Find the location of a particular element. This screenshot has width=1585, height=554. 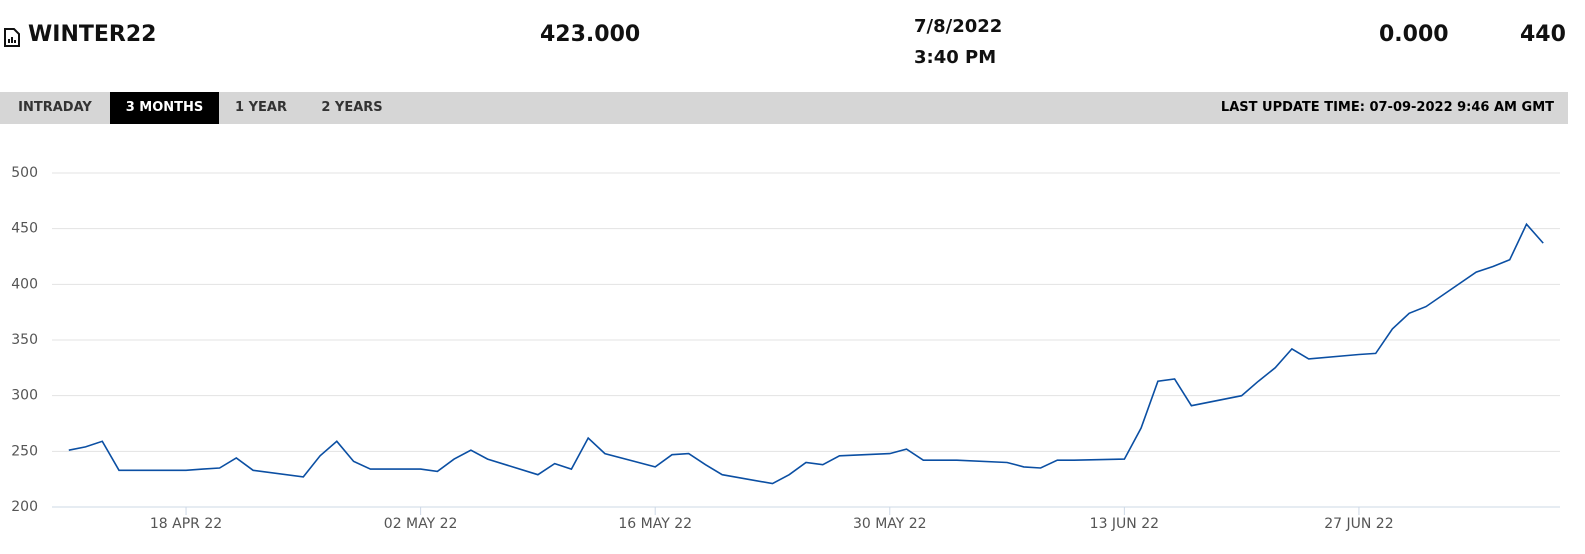

x-tick-label: 18 APR 22 is located at coordinates (186, 524).